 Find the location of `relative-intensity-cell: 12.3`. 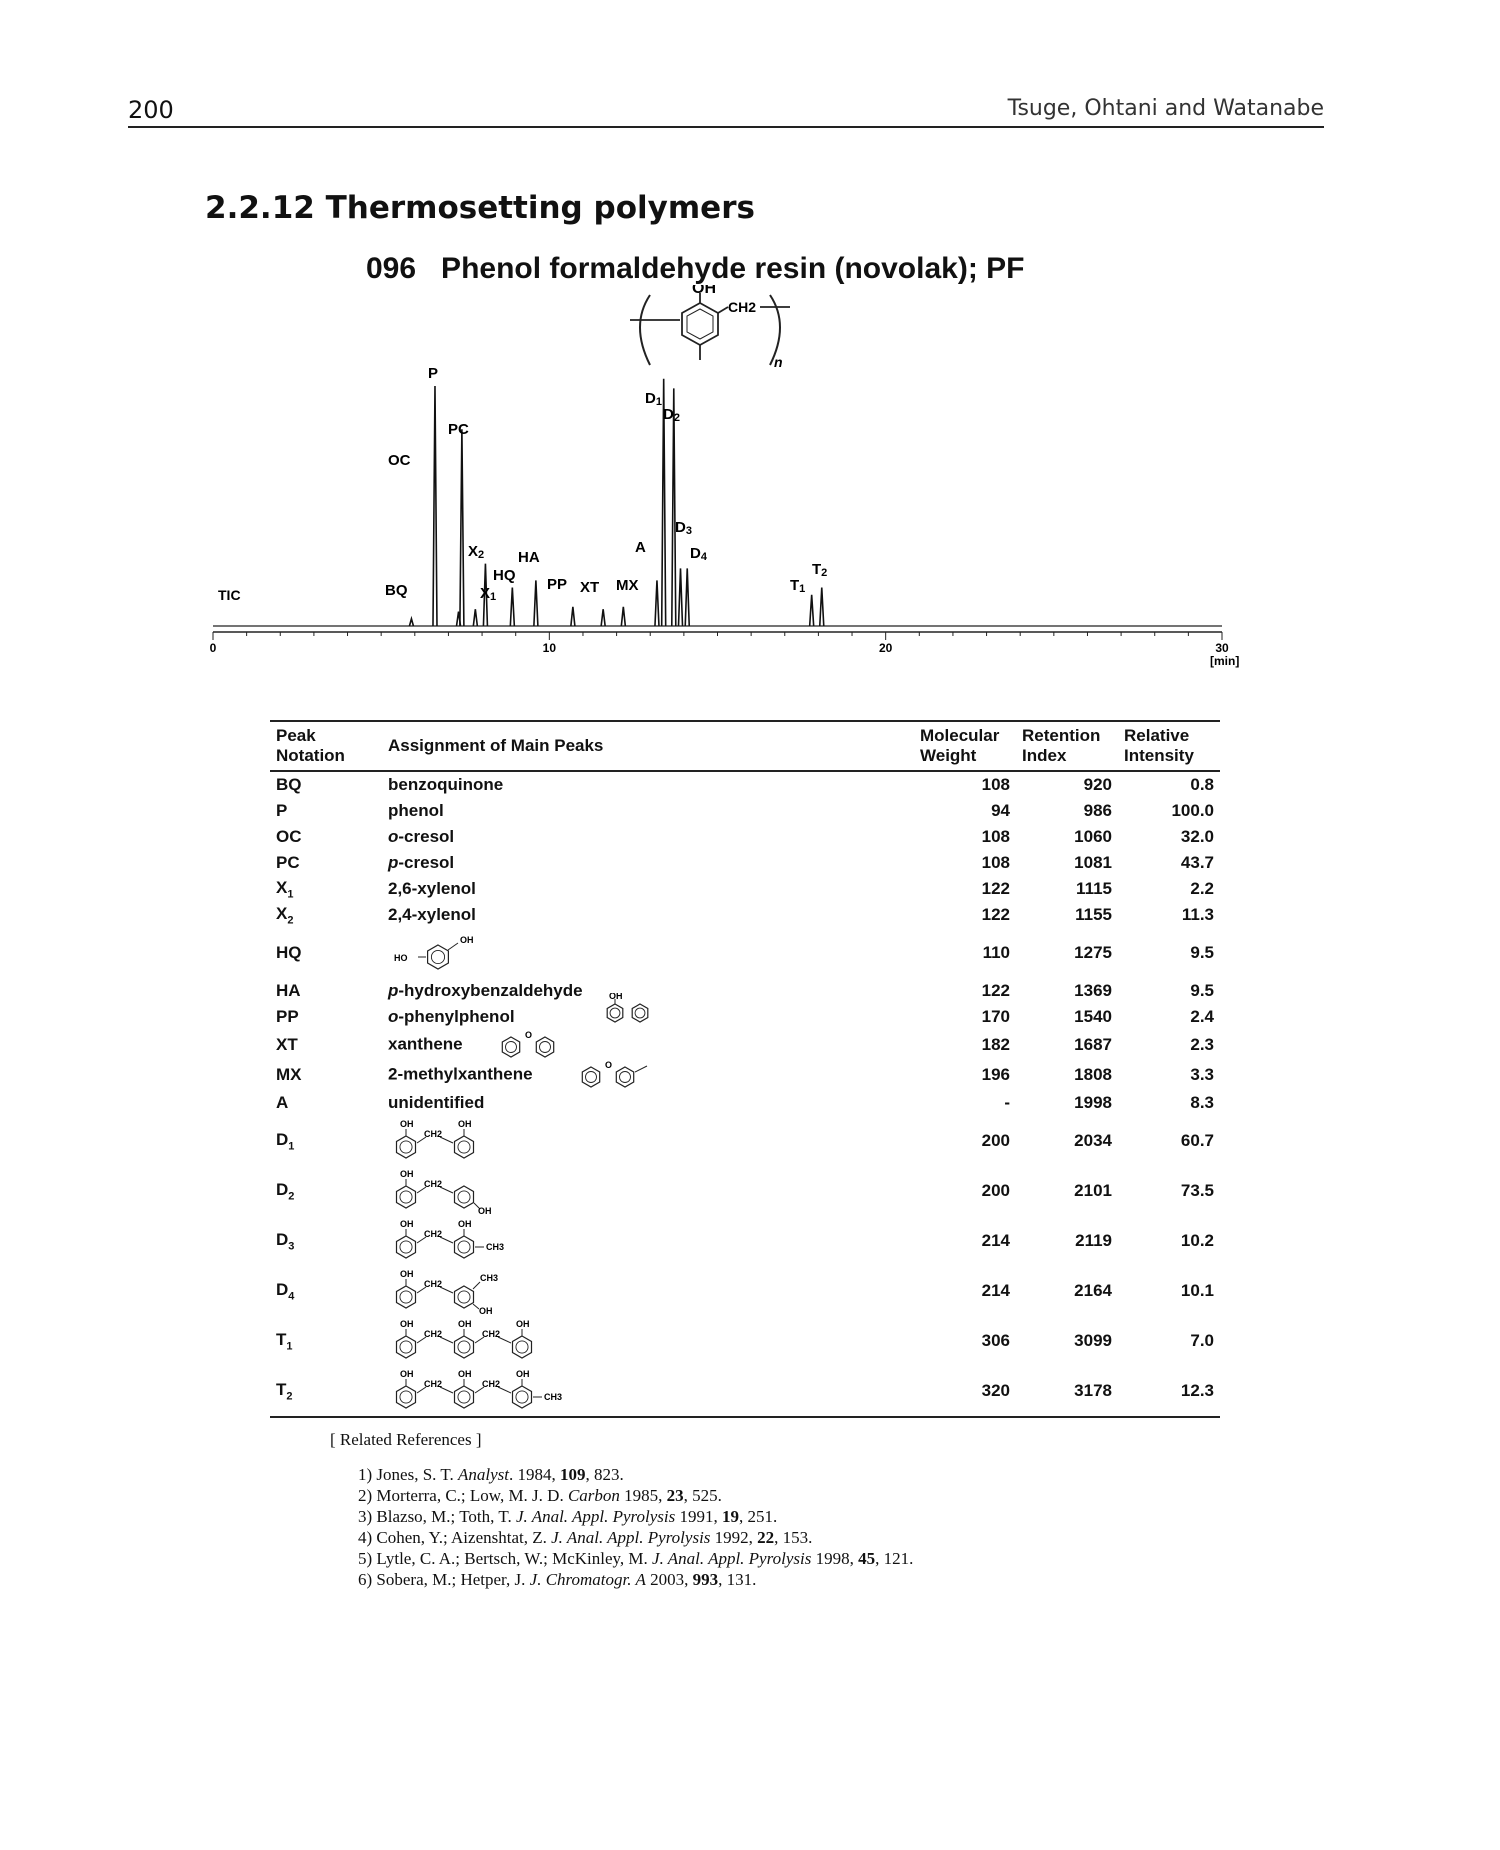

relative-intensity-cell: 12.3 is located at coordinates (1169, 1392).